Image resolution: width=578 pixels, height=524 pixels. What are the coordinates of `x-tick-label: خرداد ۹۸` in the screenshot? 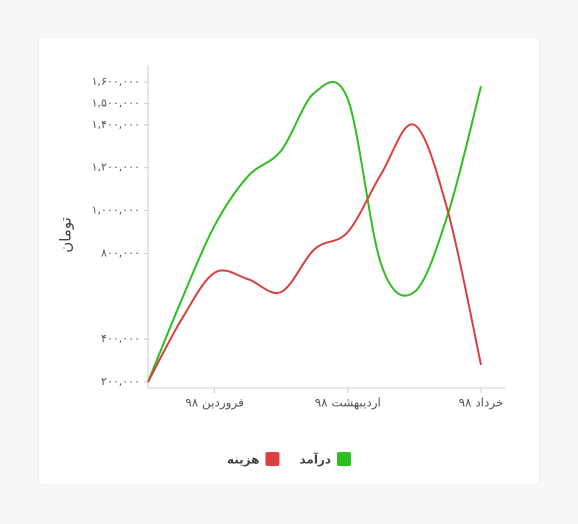 It's located at (481, 403).